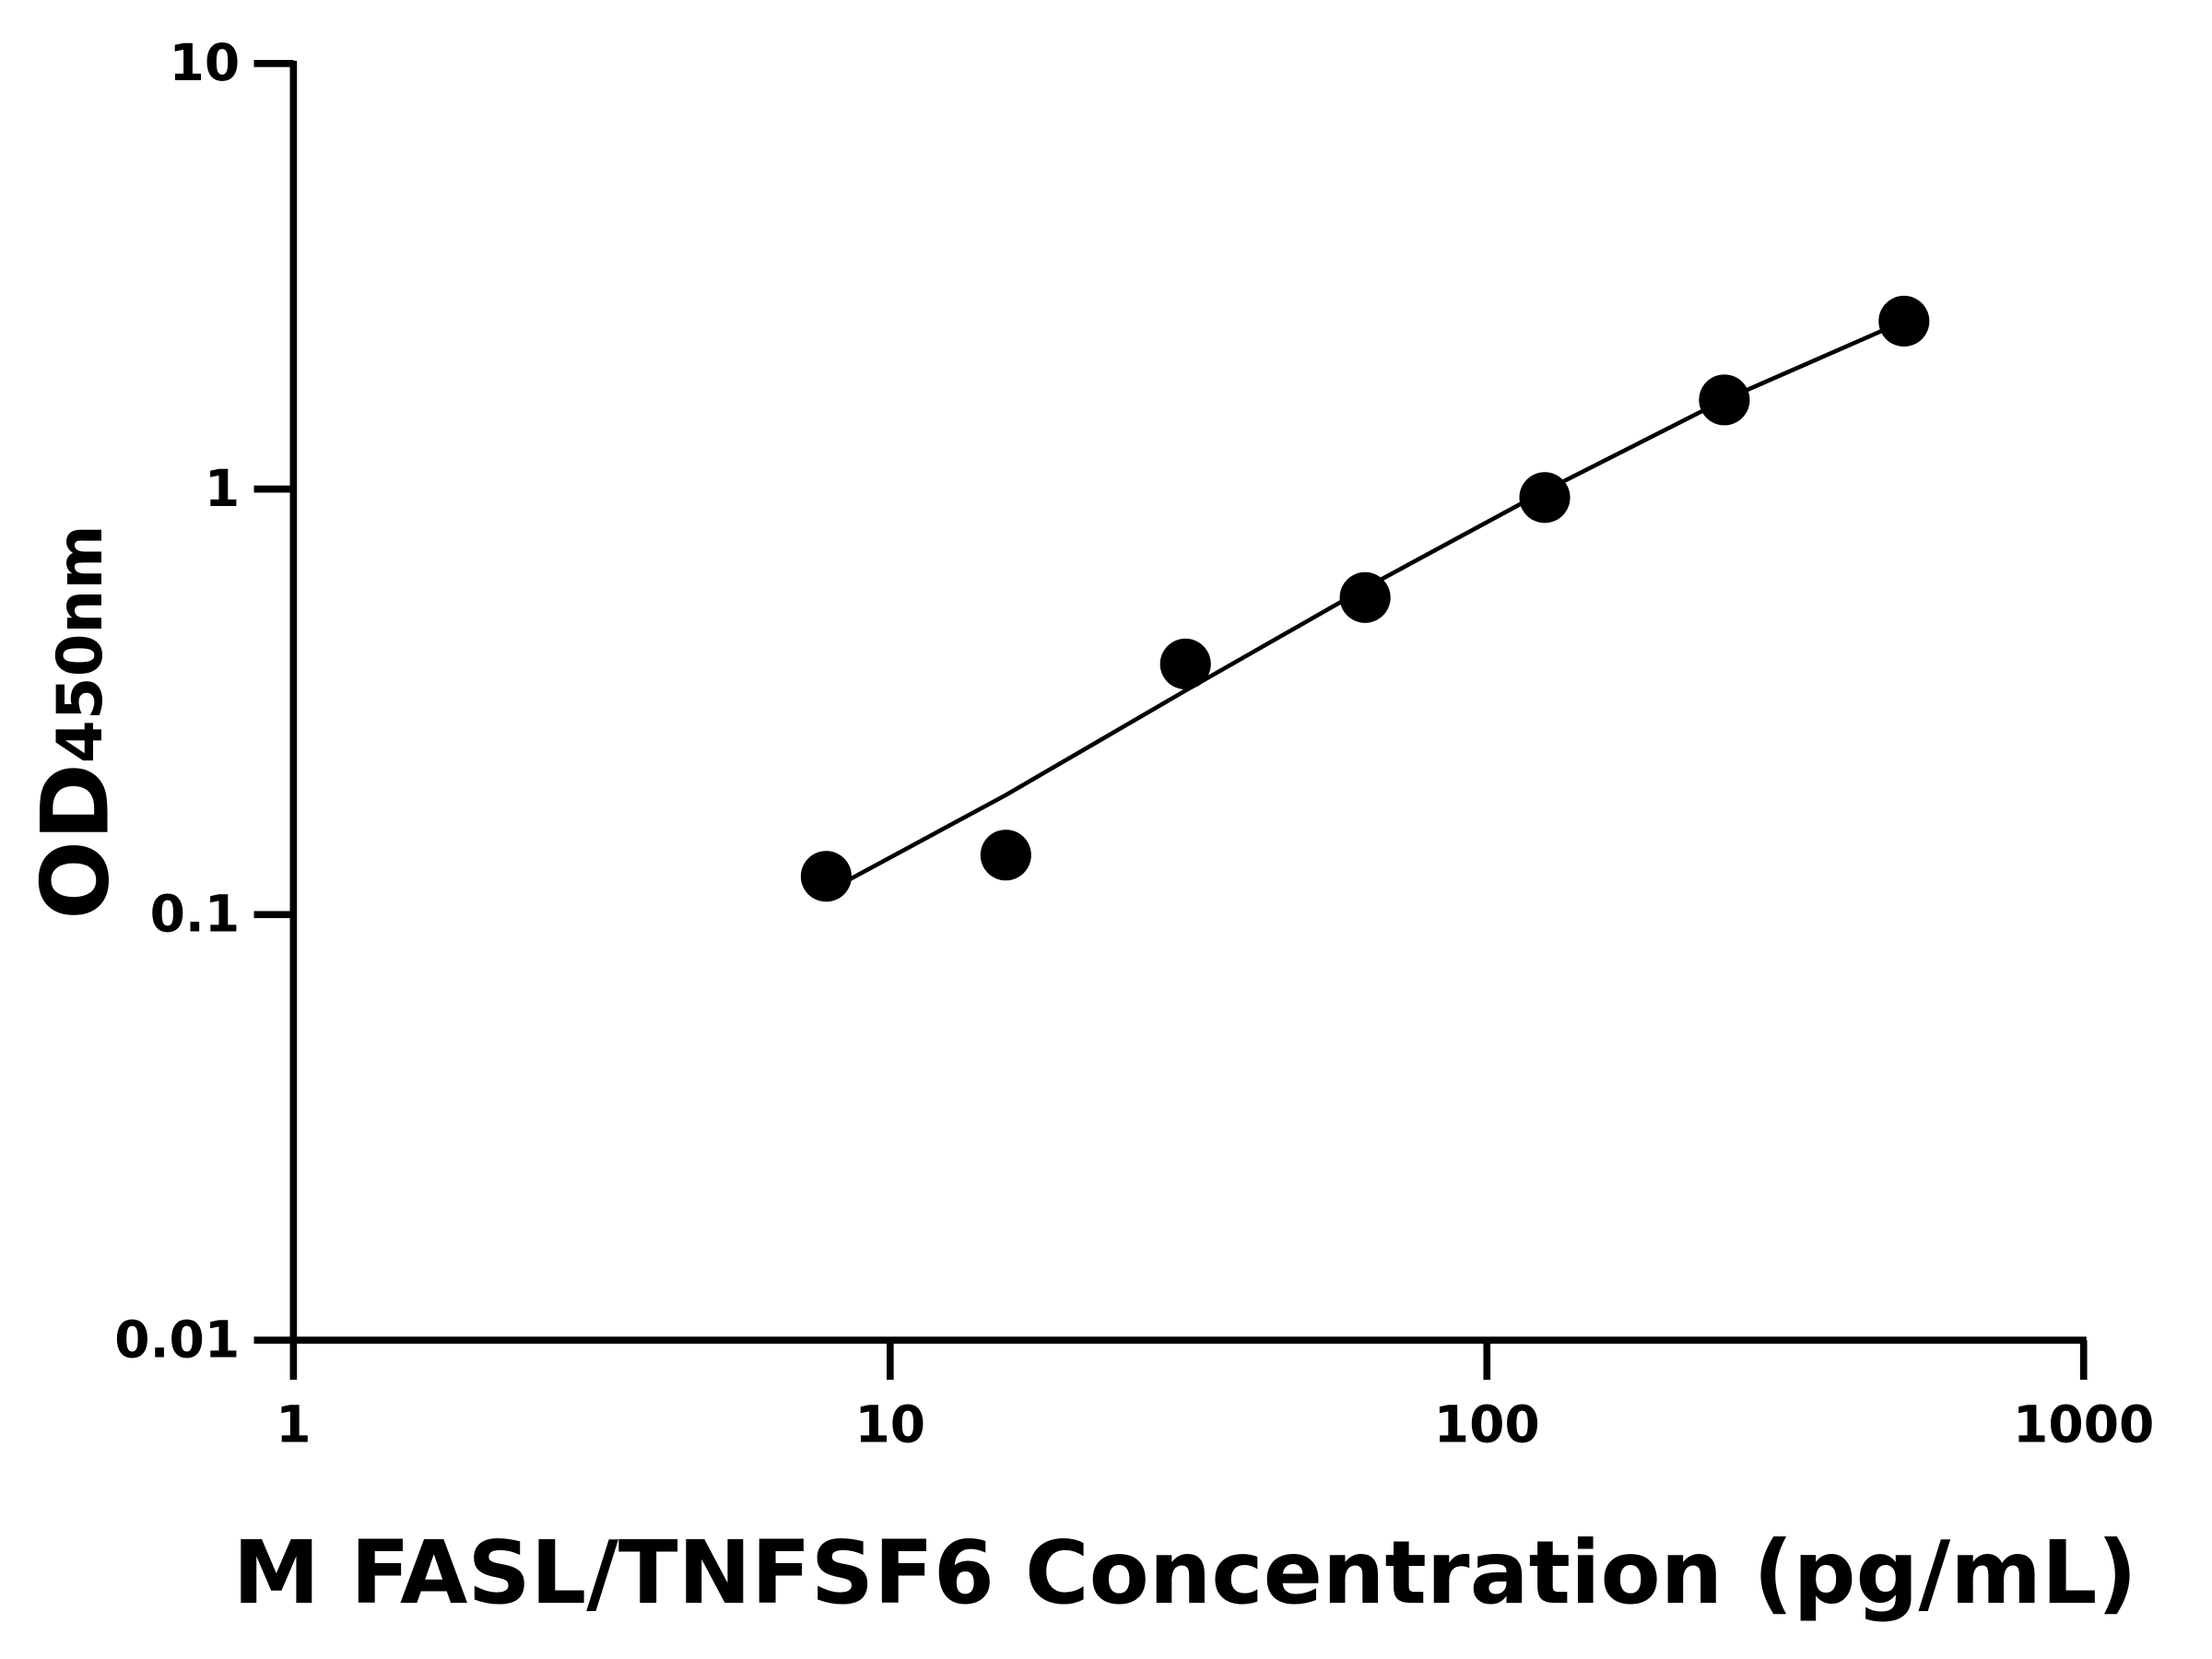 Image resolution: width=2212 pixels, height=1659 pixels. I want to click on y-tick-label: 0.1, so click(195, 914).